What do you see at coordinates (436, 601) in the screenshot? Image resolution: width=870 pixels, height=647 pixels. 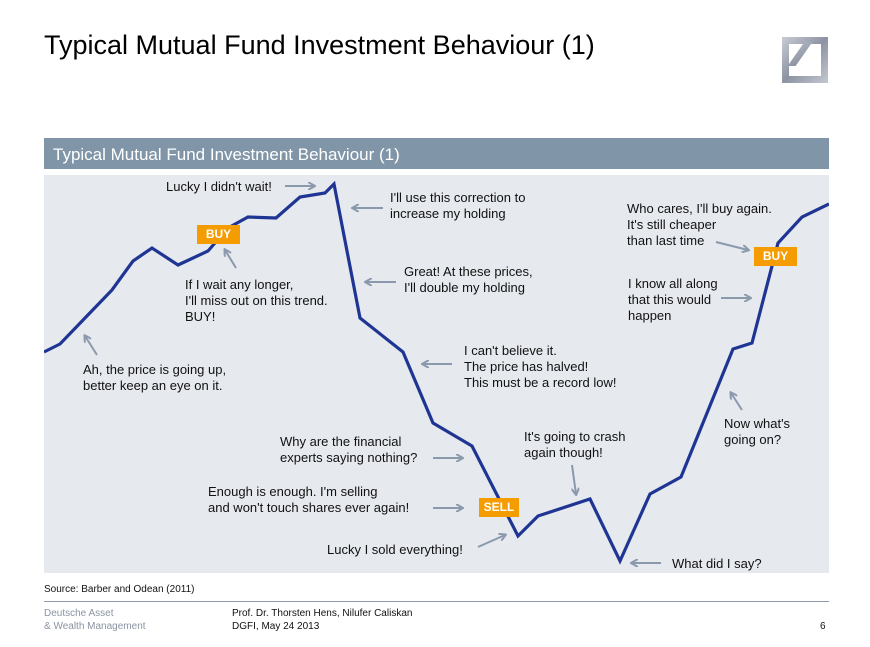 I see `footer-divider` at bounding box center [436, 601].